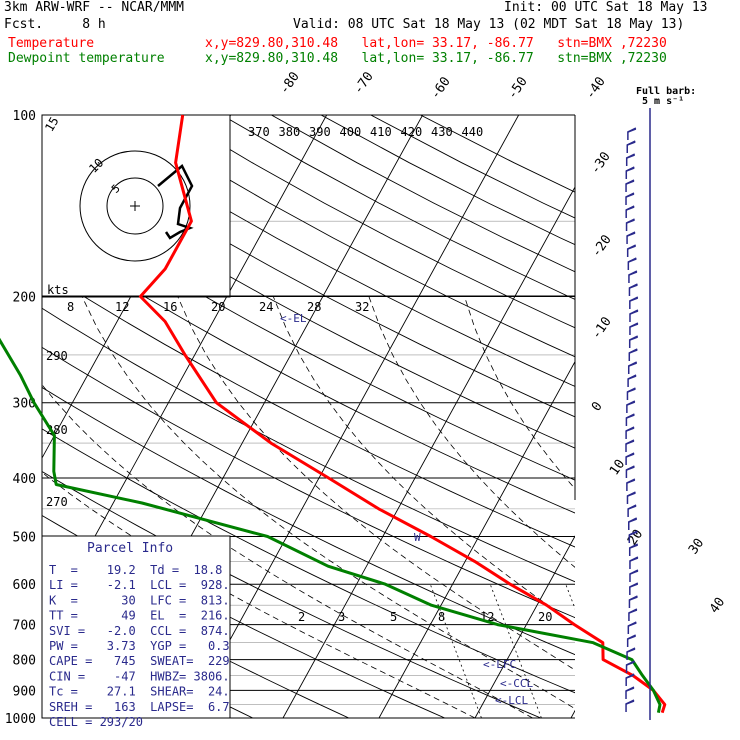 The height and width of the screenshot is (740, 740). Describe the element at coordinates (170, 307) in the screenshot. I see `hodograph-speed-label: 16` at that location.